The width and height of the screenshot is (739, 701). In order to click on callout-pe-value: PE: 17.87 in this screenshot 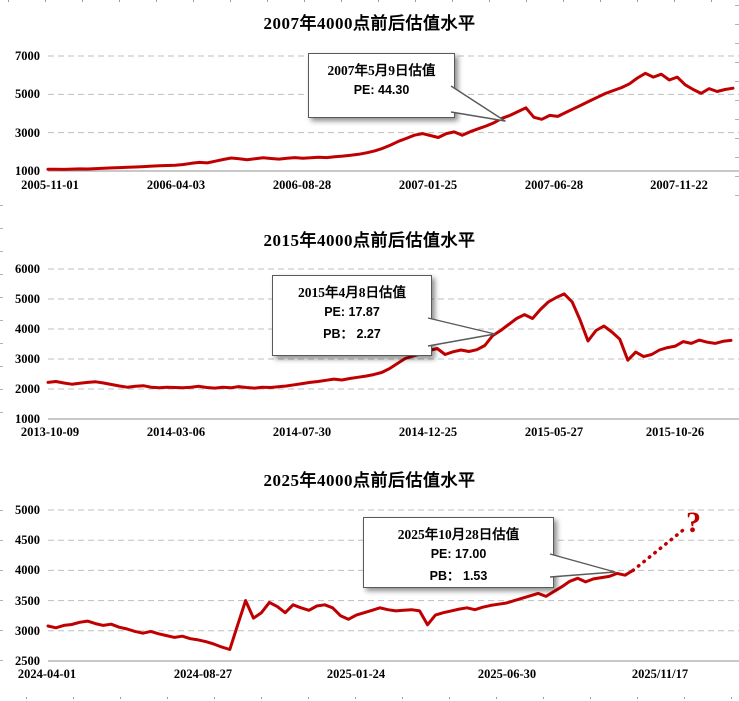, I will do `click(352, 312)`.